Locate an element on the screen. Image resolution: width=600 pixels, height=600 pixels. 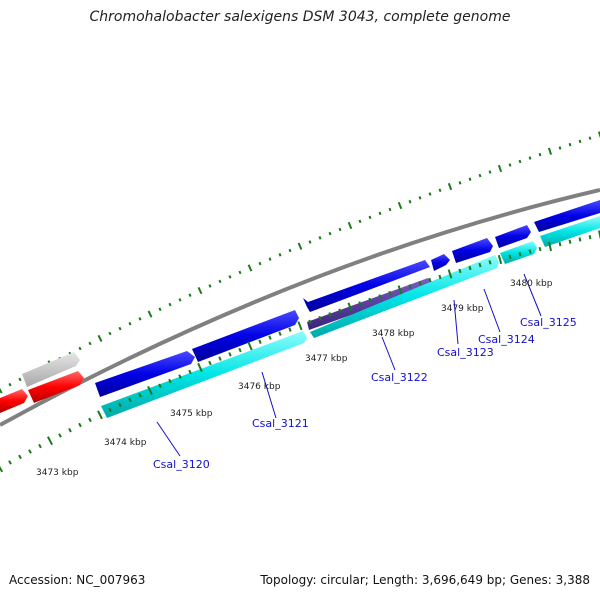
gene-label: Csal_3124 is located at coordinates (506, 339).